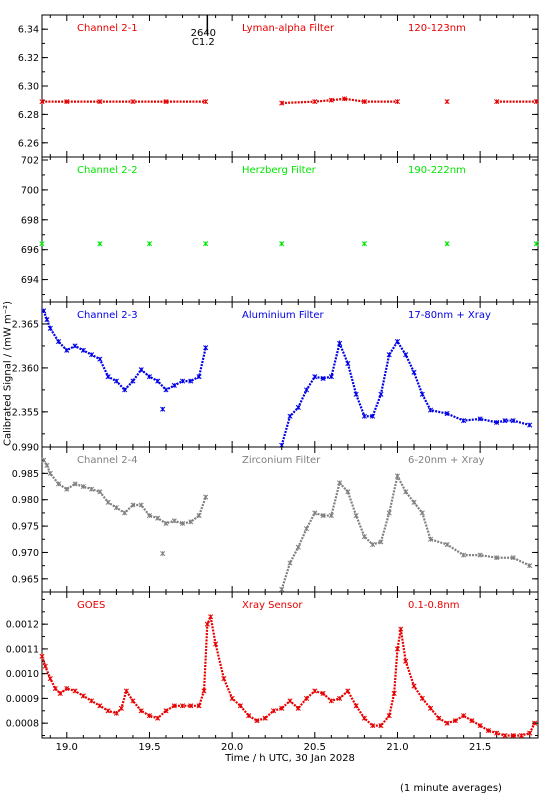 The height and width of the screenshot is (804, 550). I want to click on y-tick-label: 702, so click(30, 160).